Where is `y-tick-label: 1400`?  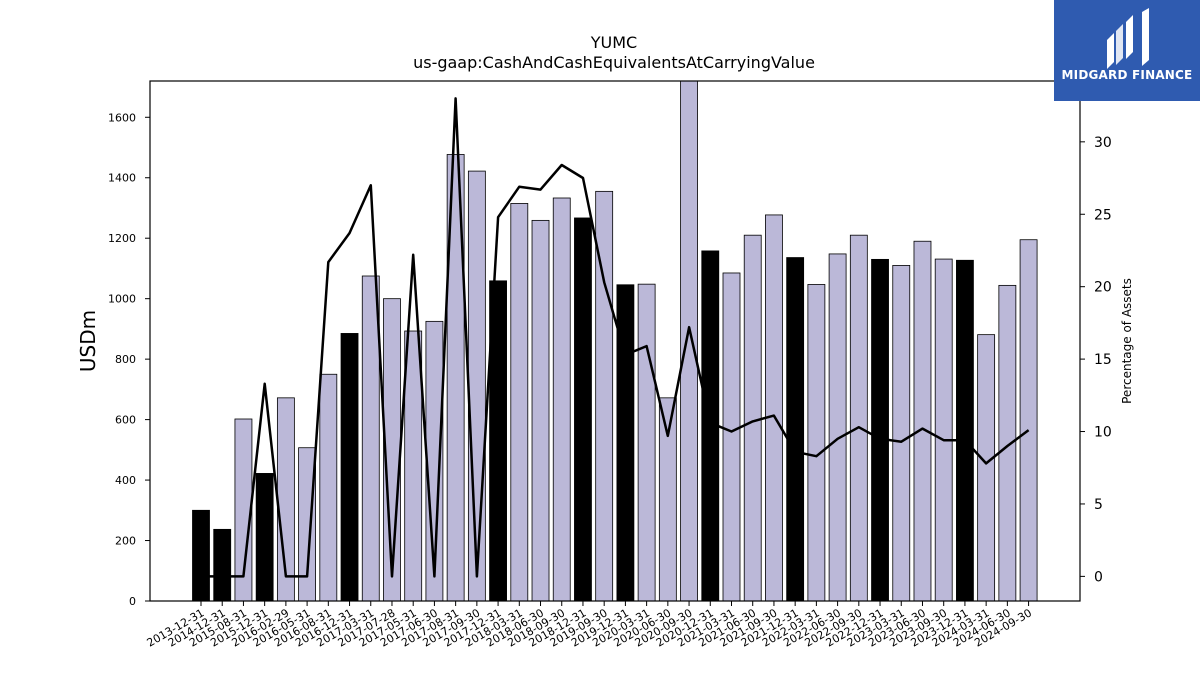
y-tick-label: 1400 is located at coordinates (122, 178).